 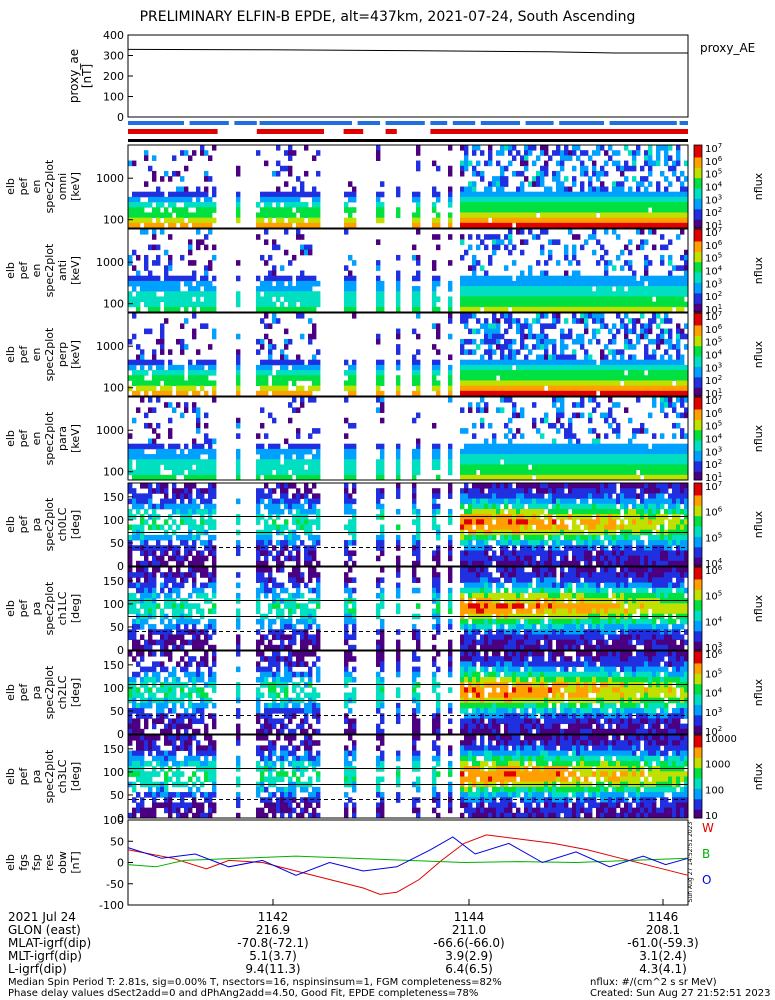 What do you see at coordinates (698, 471) in the screenshot?
I see `colorbar-4-segment` at bounding box center [698, 471].